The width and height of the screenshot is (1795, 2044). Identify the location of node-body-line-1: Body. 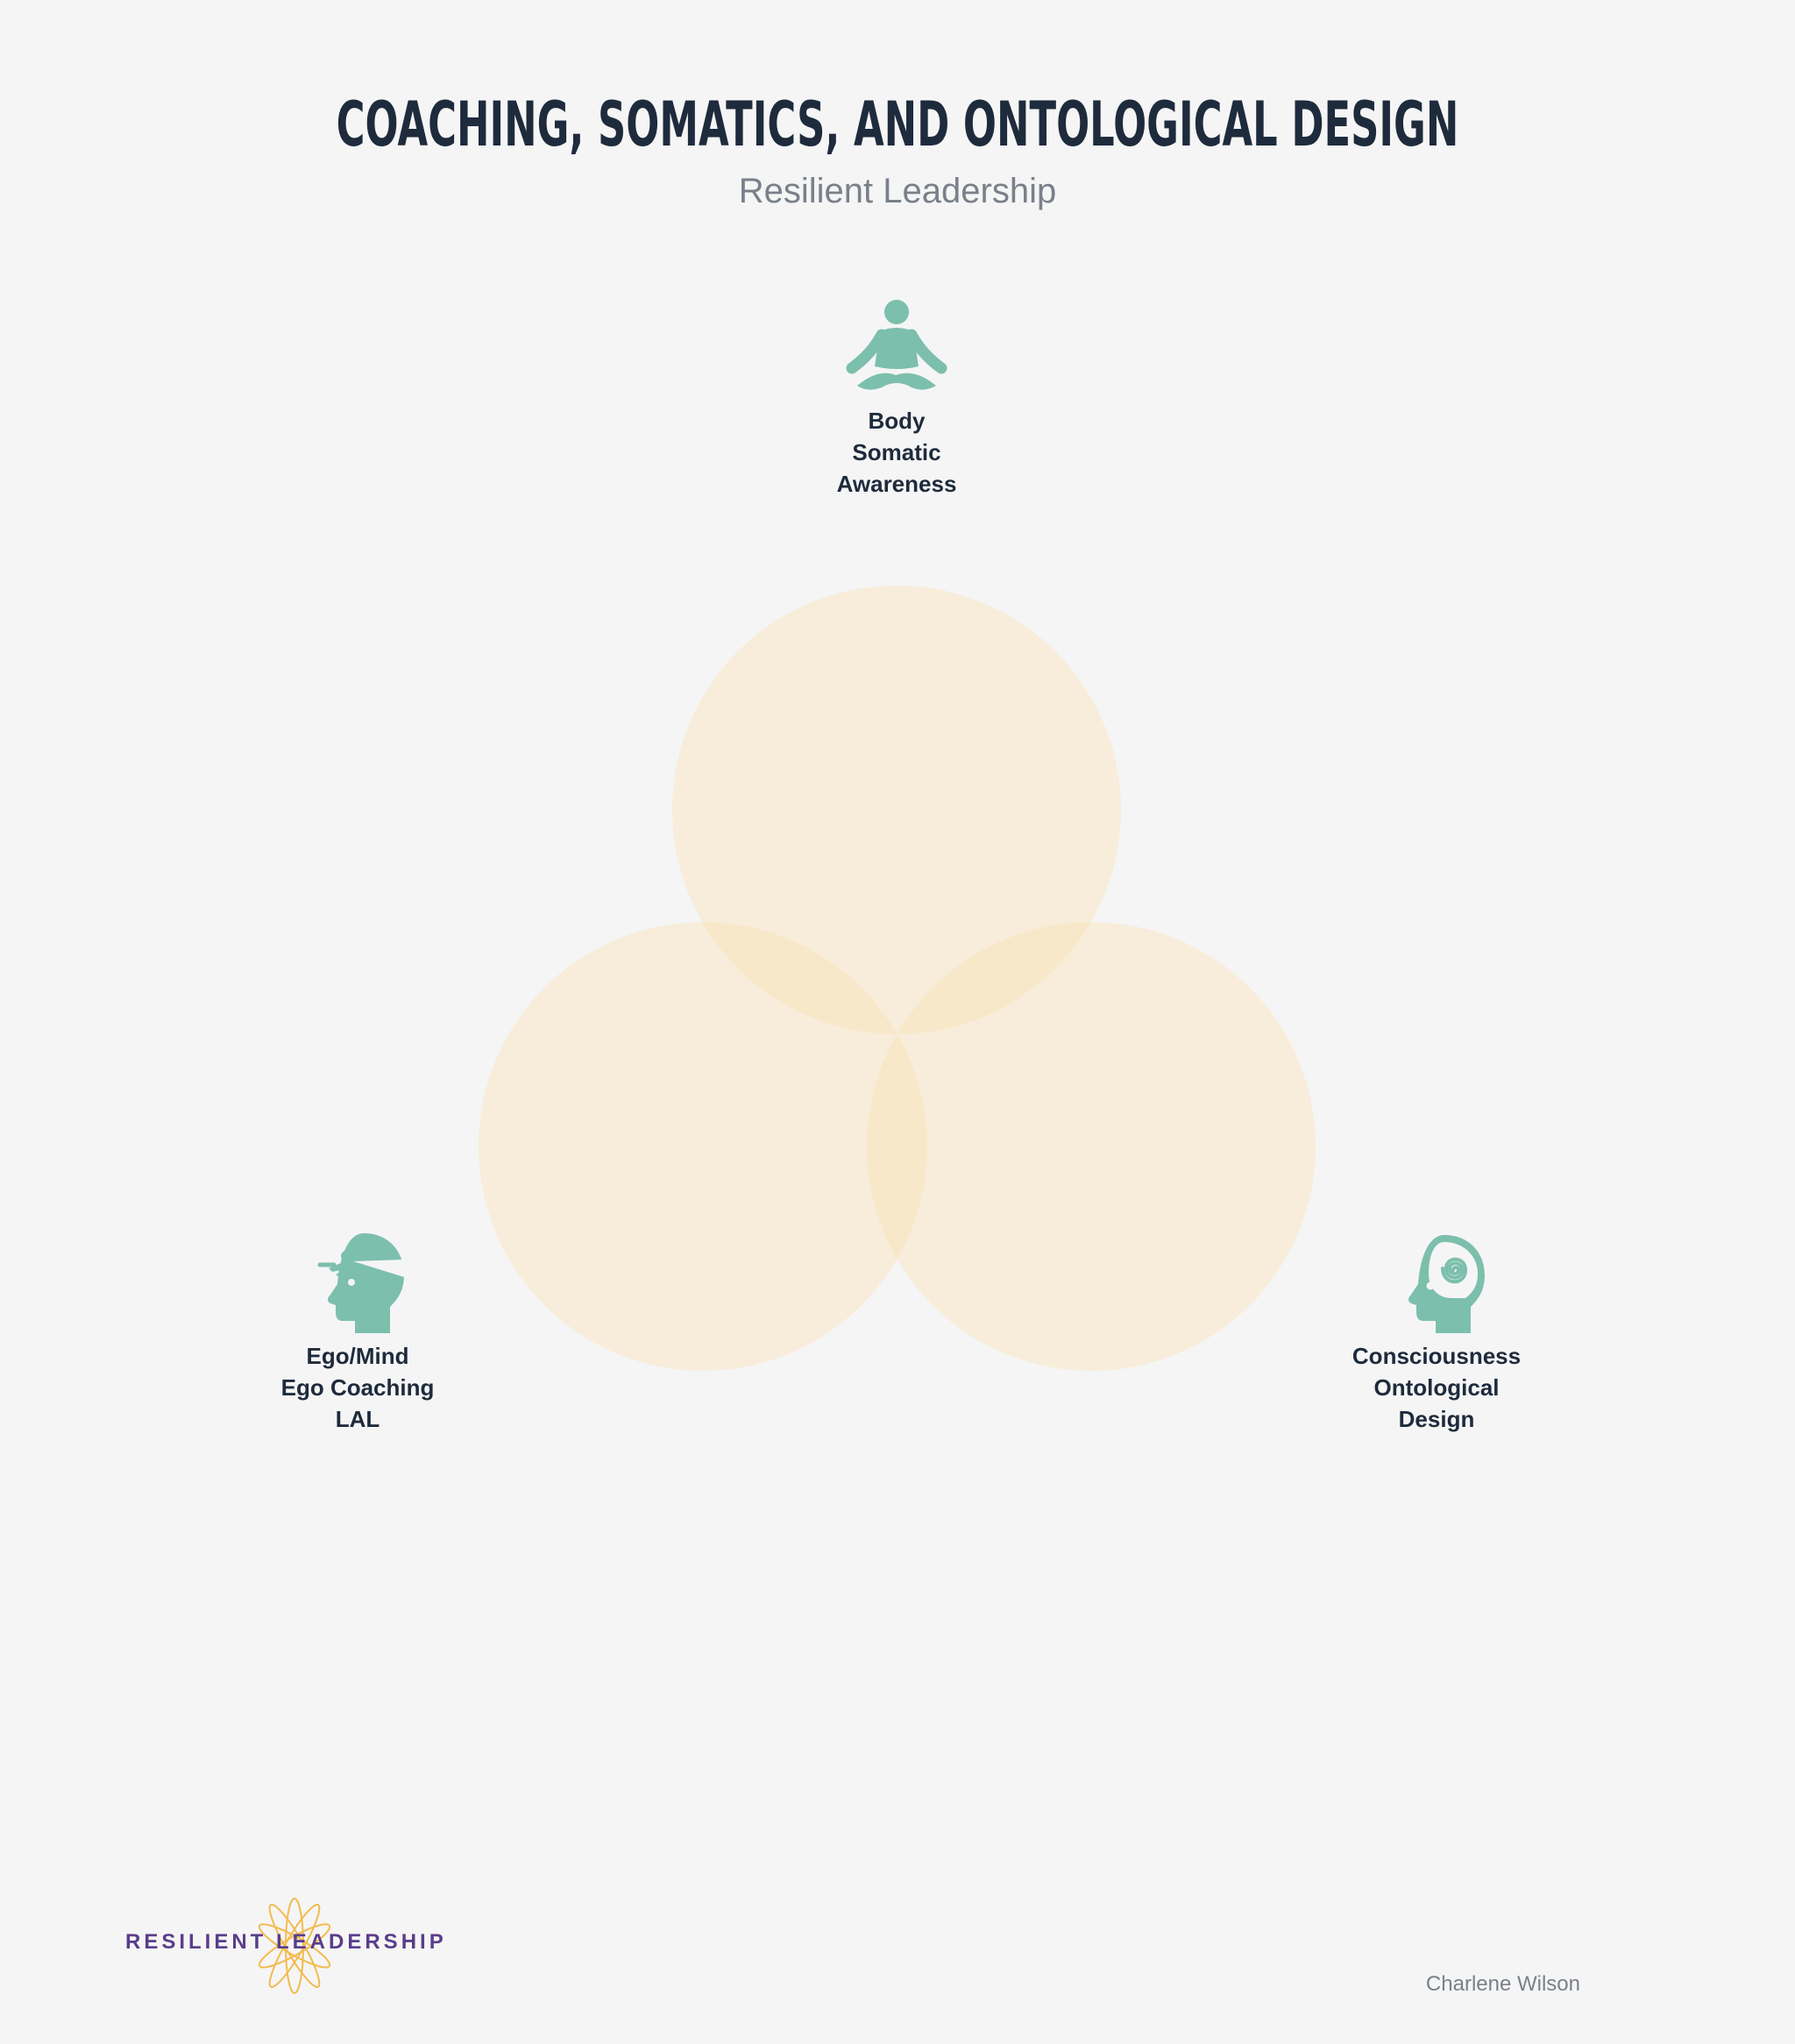
(897, 421).